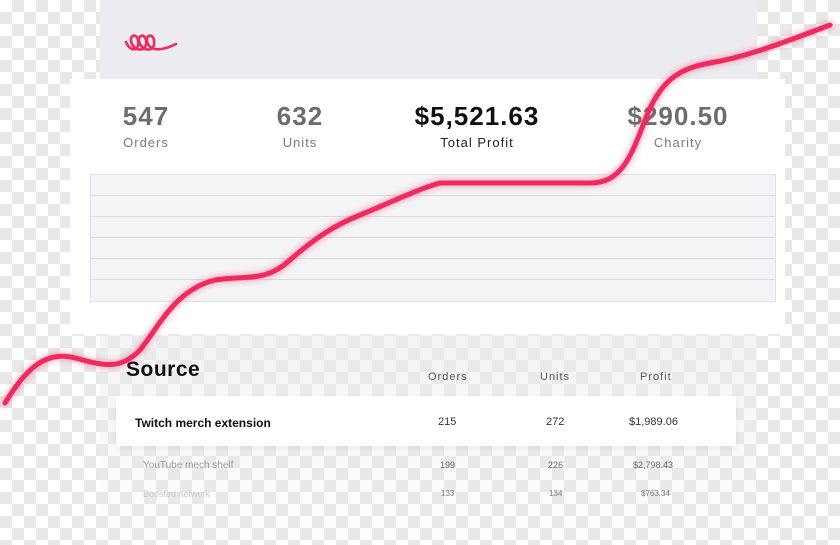 The height and width of the screenshot is (545, 840). I want to click on row-orders: 215, so click(447, 422).